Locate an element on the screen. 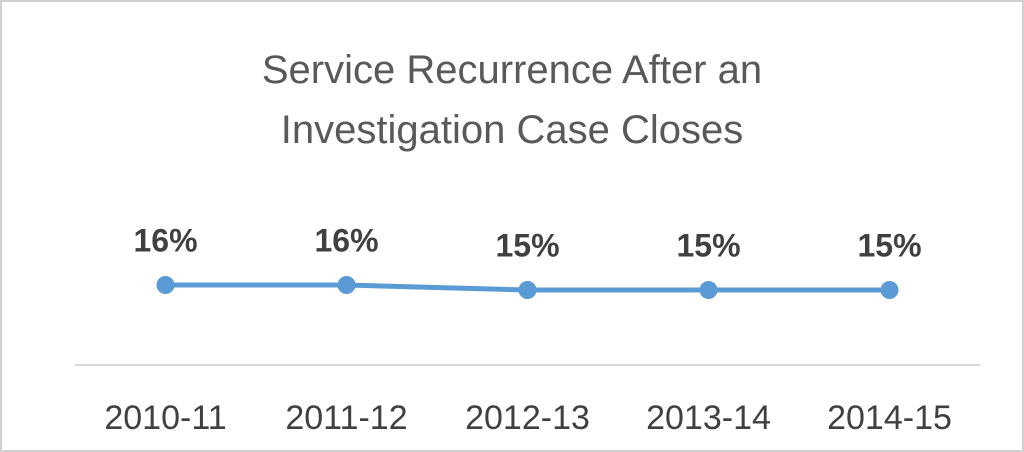 This screenshot has height=452, width=1024. x-tick-label: 2013-14 is located at coordinates (708, 418).